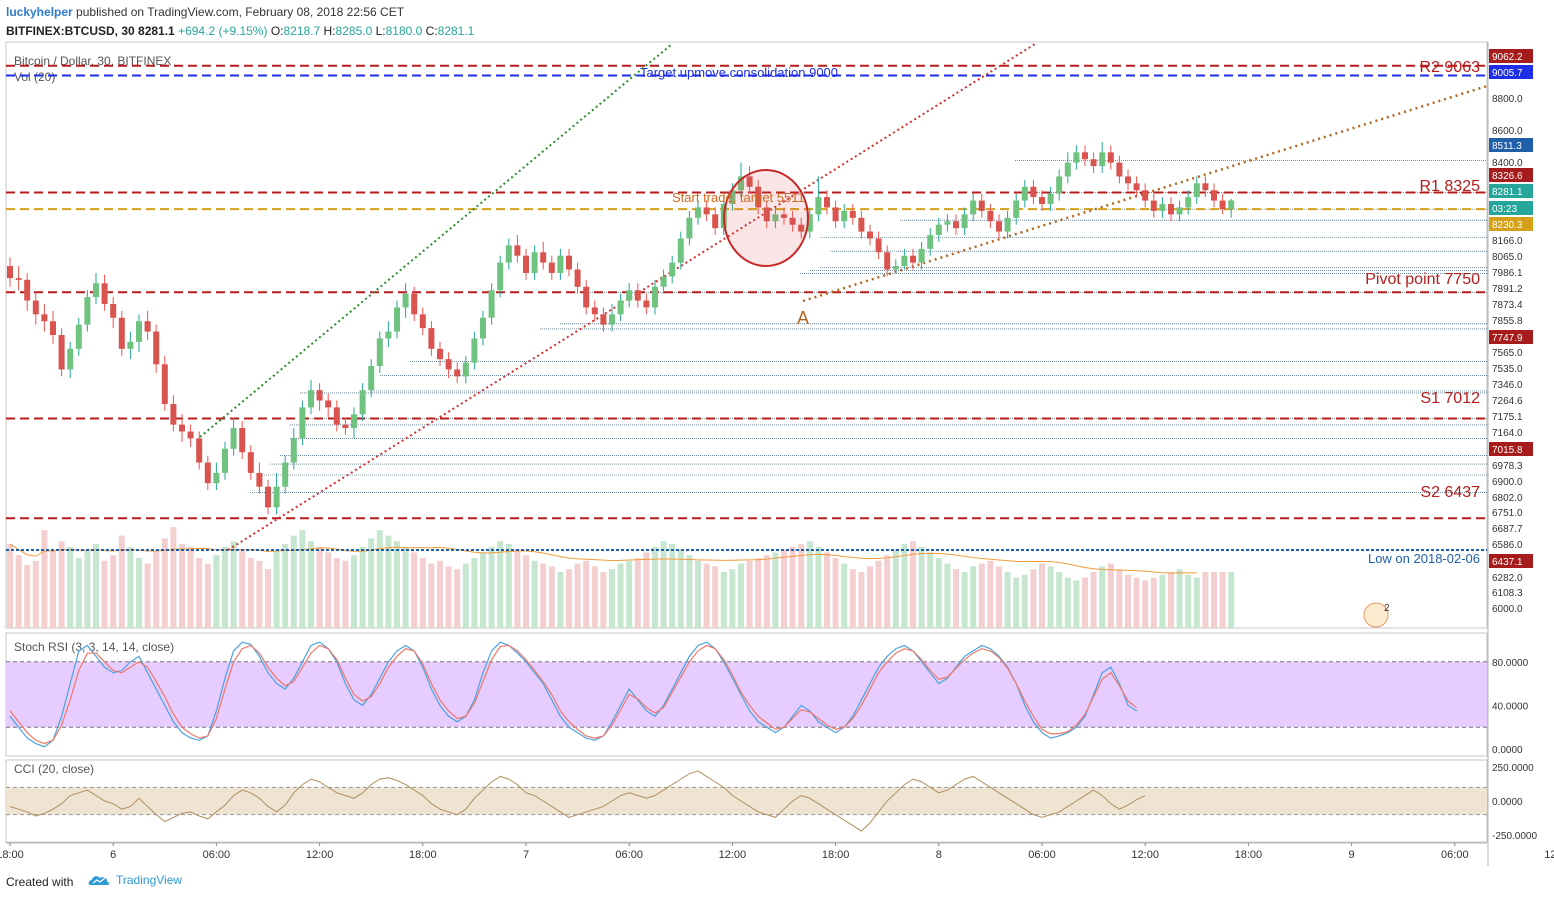 This screenshot has height=899, width=1554. What do you see at coordinates (113, 855) in the screenshot?
I see `time-tick-label: 6` at bounding box center [113, 855].